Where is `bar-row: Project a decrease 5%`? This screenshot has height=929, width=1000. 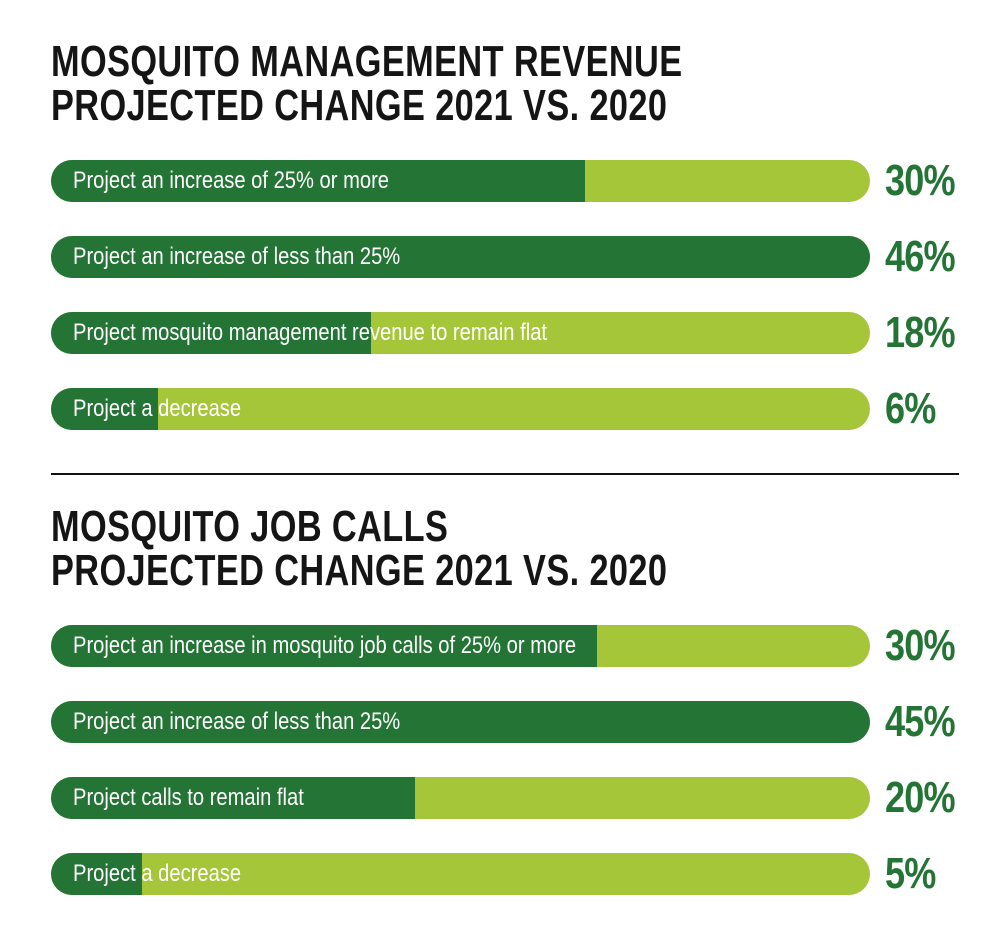
bar-row: Project a decrease 5% is located at coordinates (511, 873).